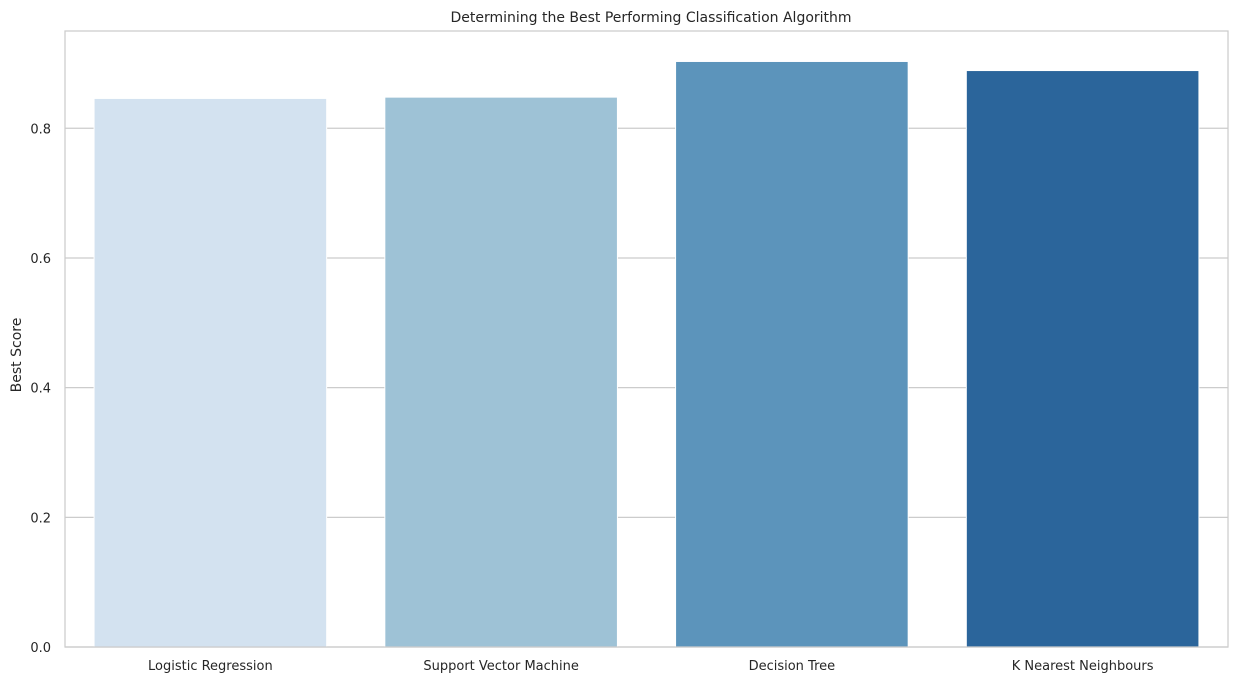  I want to click on y-tick-label: 0.0, so click(40, 648).